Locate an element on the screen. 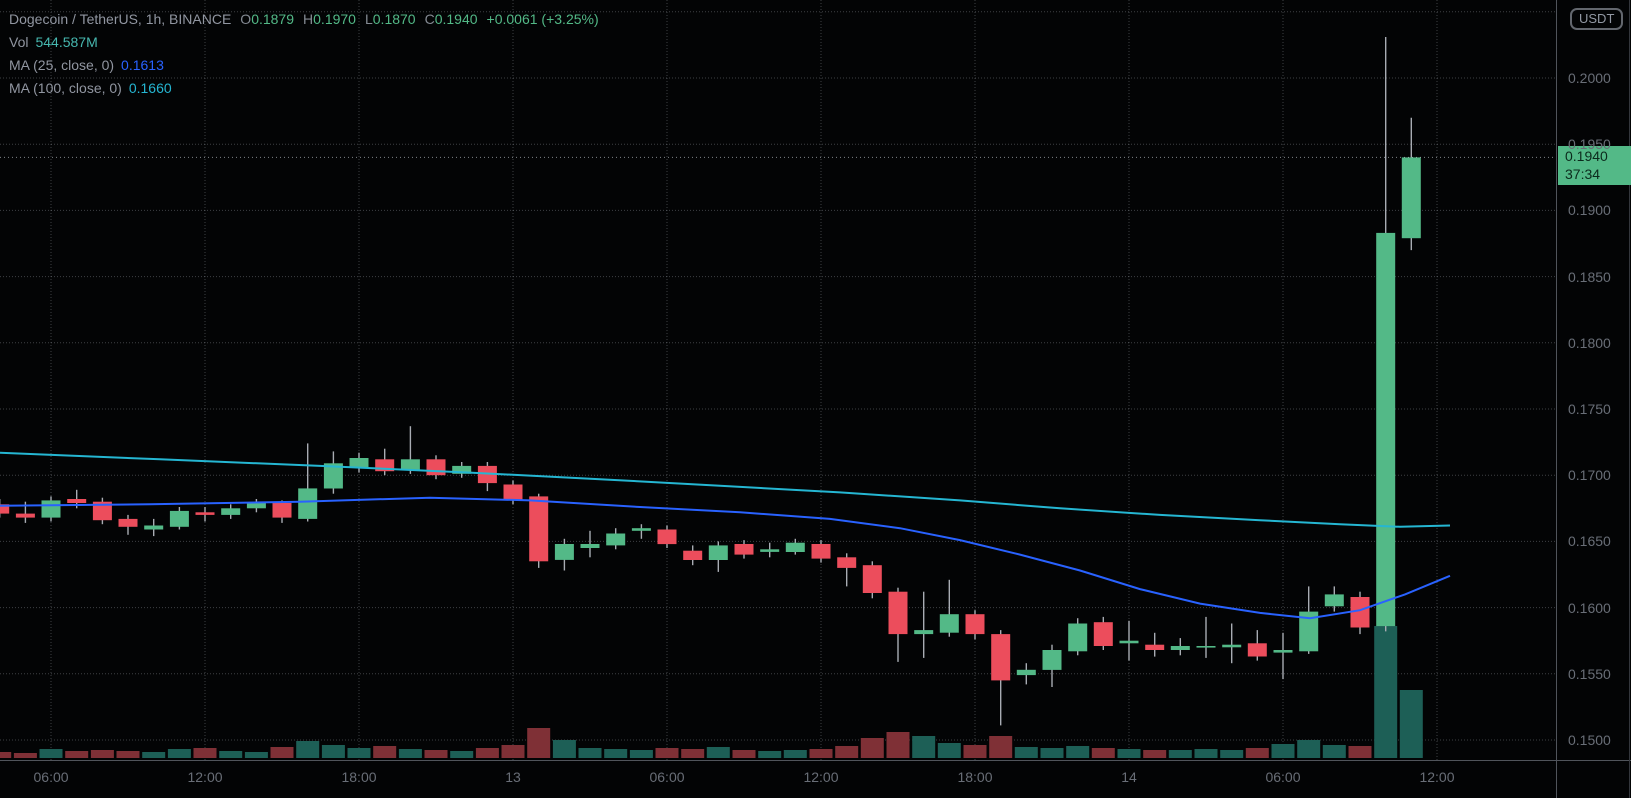 The height and width of the screenshot is (798, 1631). last-price-badge: 0.1940 37:34 is located at coordinates (1594, 166).